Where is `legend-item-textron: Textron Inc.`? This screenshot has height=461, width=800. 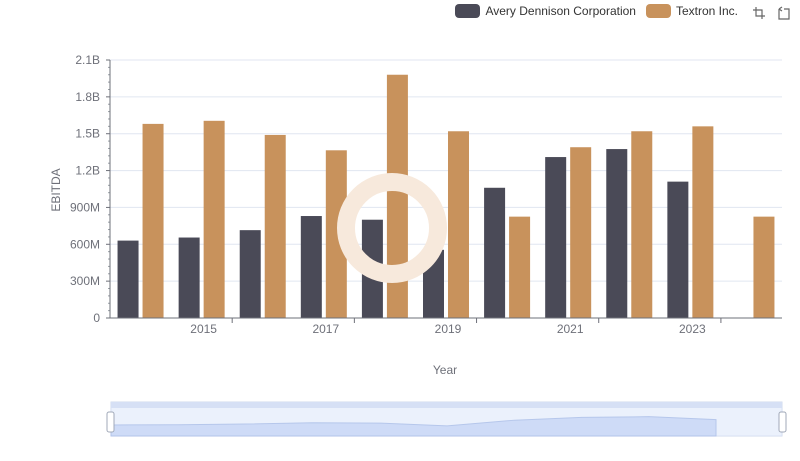
legend-item-textron: Textron Inc. is located at coordinates (691, 11).